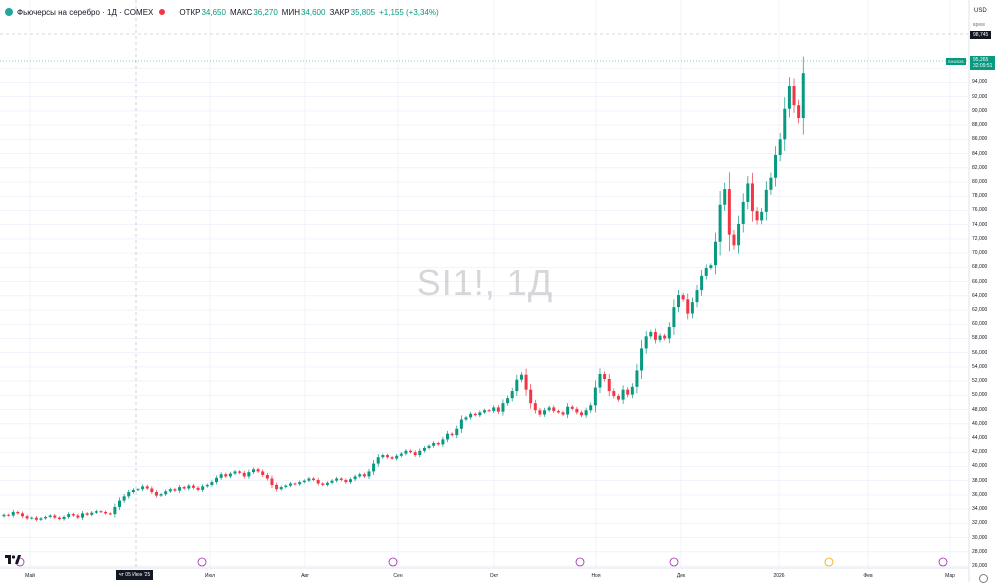 The width and height of the screenshot is (1000, 583). What do you see at coordinates (339, 12) in the screenshot?
I see `close-label: ЗАКР` at bounding box center [339, 12].